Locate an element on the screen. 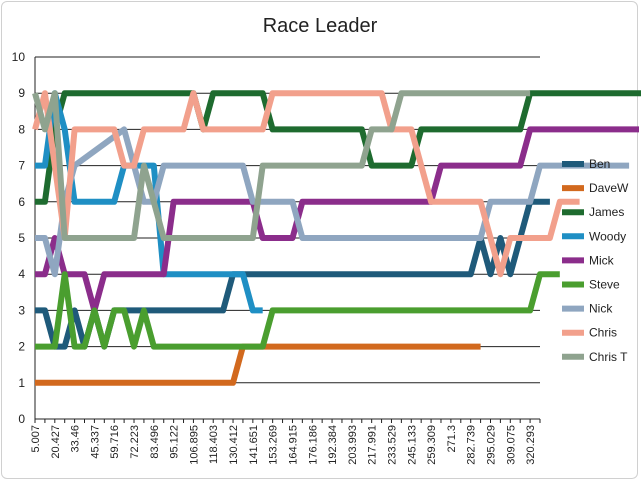  legend-label-woody: Woody is located at coordinates (607, 236).